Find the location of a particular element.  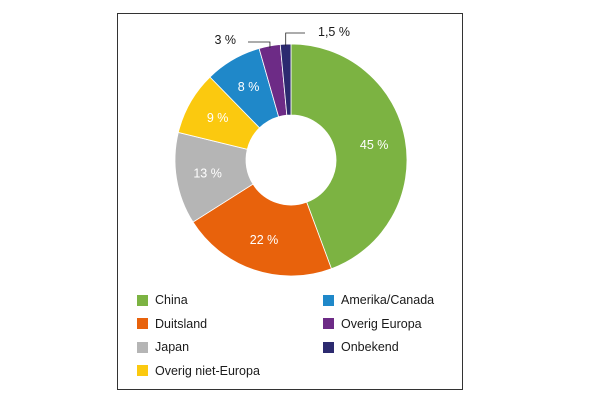

legend-item-china: China is located at coordinates (162, 300).